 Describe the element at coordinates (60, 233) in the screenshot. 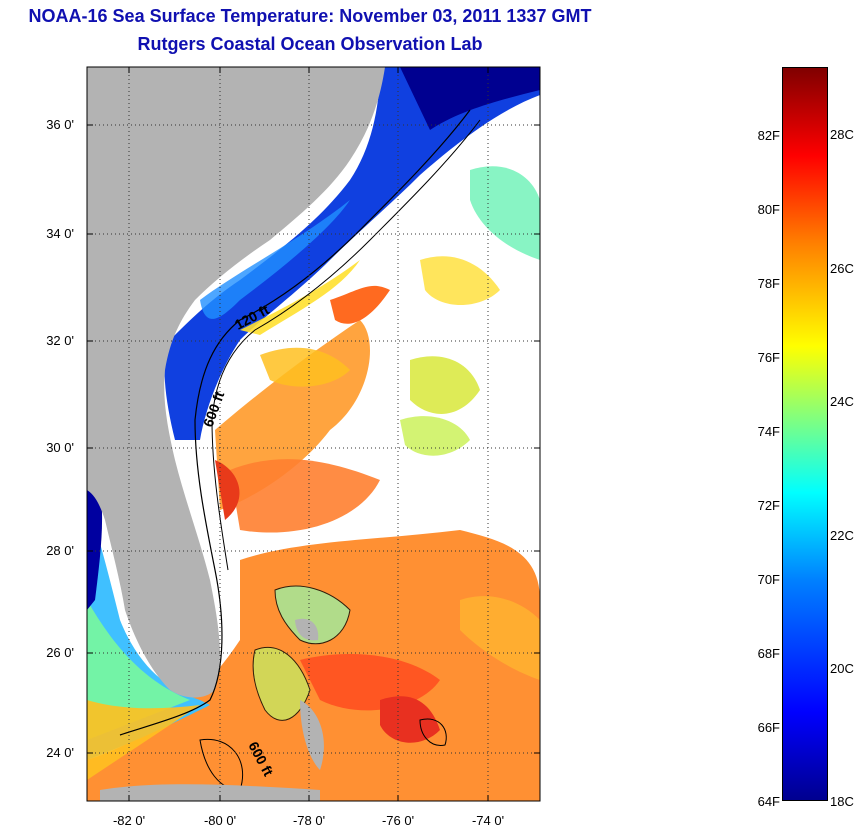

I see `lat-label: 34 0'` at that location.